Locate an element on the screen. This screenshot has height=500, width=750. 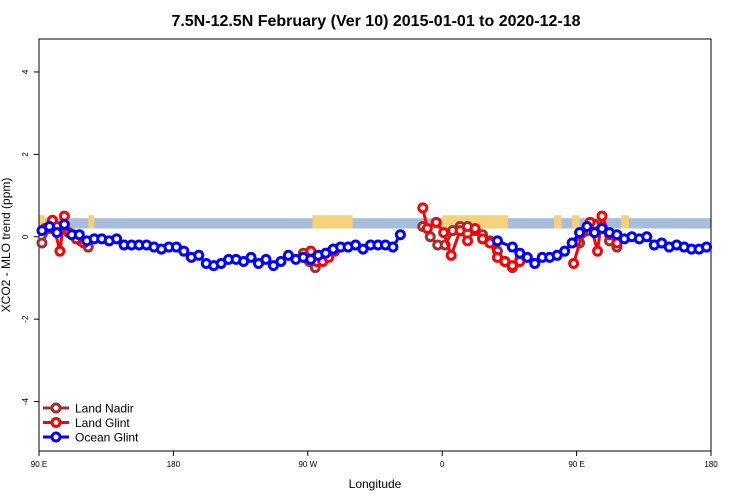
land-nadir-point is located at coordinates (42, 243).